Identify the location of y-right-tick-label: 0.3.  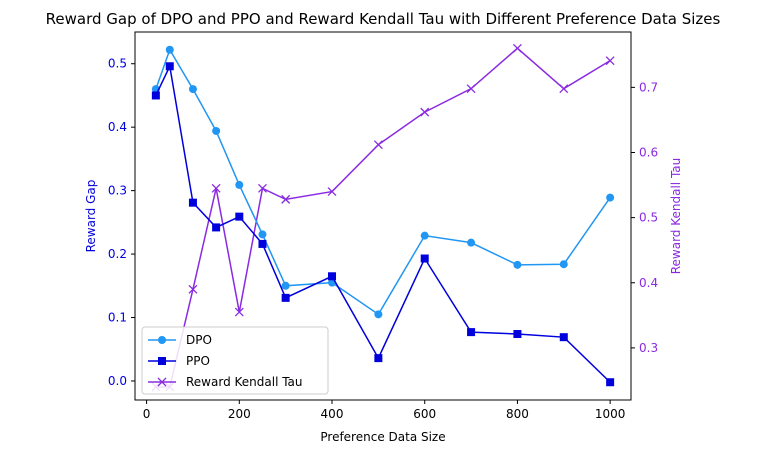
(648, 348).